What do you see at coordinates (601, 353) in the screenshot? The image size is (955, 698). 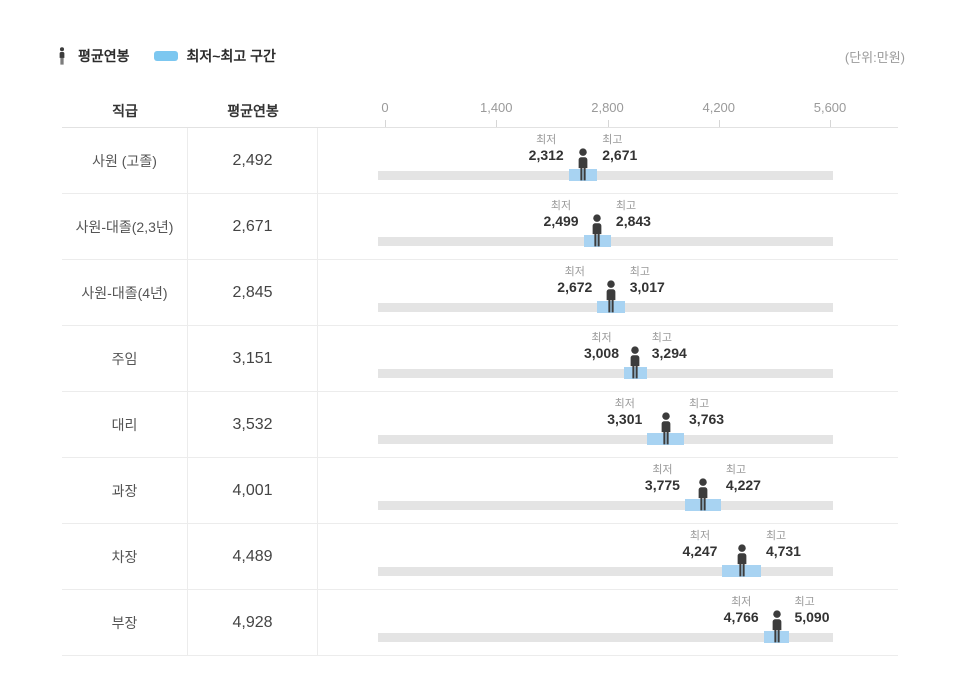 I see `min-label-value: 3,008` at bounding box center [601, 353].